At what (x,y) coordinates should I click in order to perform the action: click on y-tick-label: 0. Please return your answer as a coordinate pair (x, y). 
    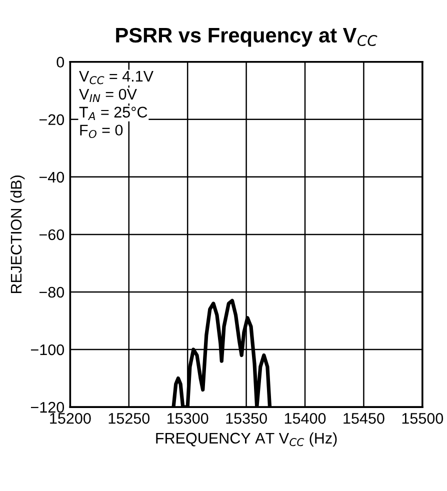
    Looking at the image, I should click on (60, 62).